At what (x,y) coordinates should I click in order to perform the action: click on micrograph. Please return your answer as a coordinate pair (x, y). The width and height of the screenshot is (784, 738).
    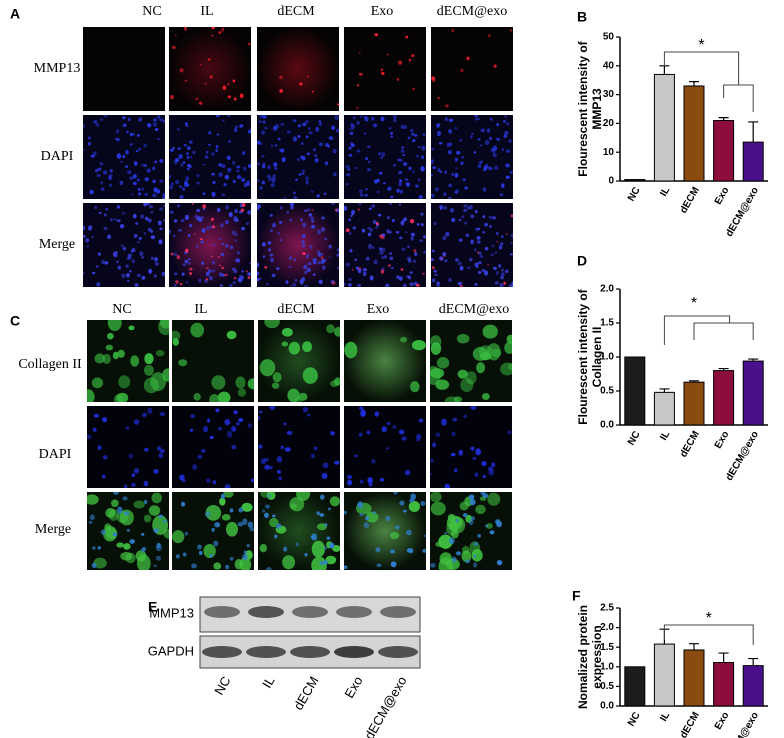
    Looking at the image, I should click on (472, 69).